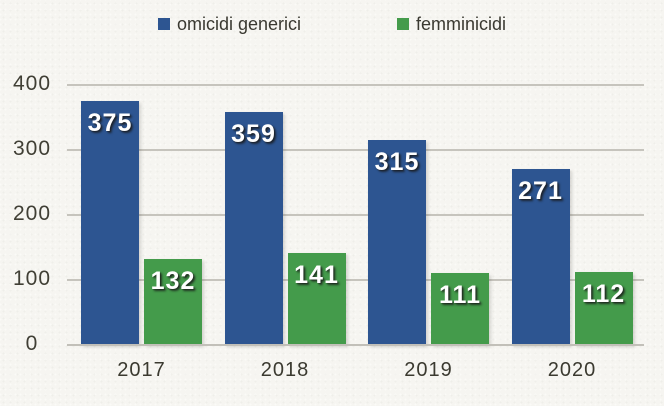  Describe the element at coordinates (32, 343) in the screenshot. I see `y-axis-label-0: 0` at that location.